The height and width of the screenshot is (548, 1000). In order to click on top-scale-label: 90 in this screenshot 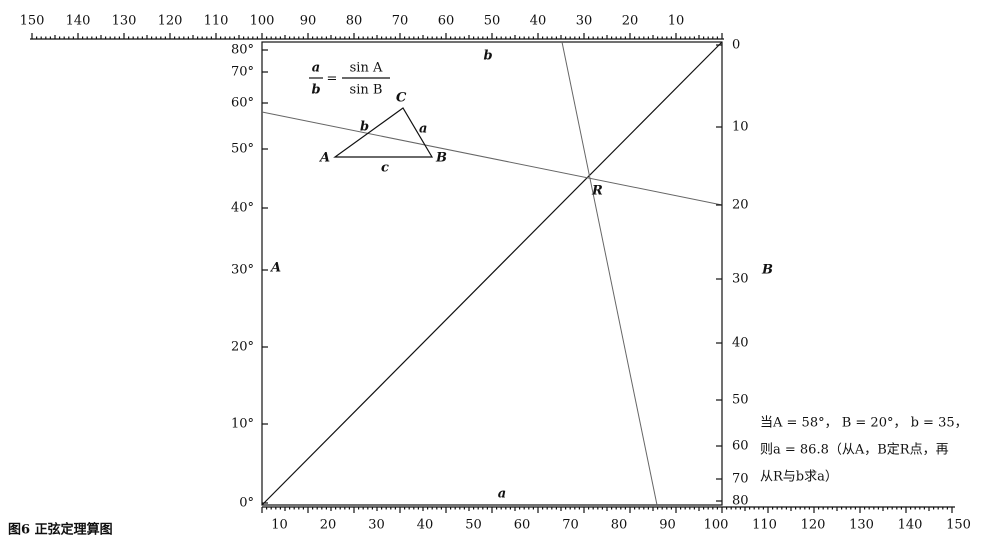, I will do `click(308, 21)`.